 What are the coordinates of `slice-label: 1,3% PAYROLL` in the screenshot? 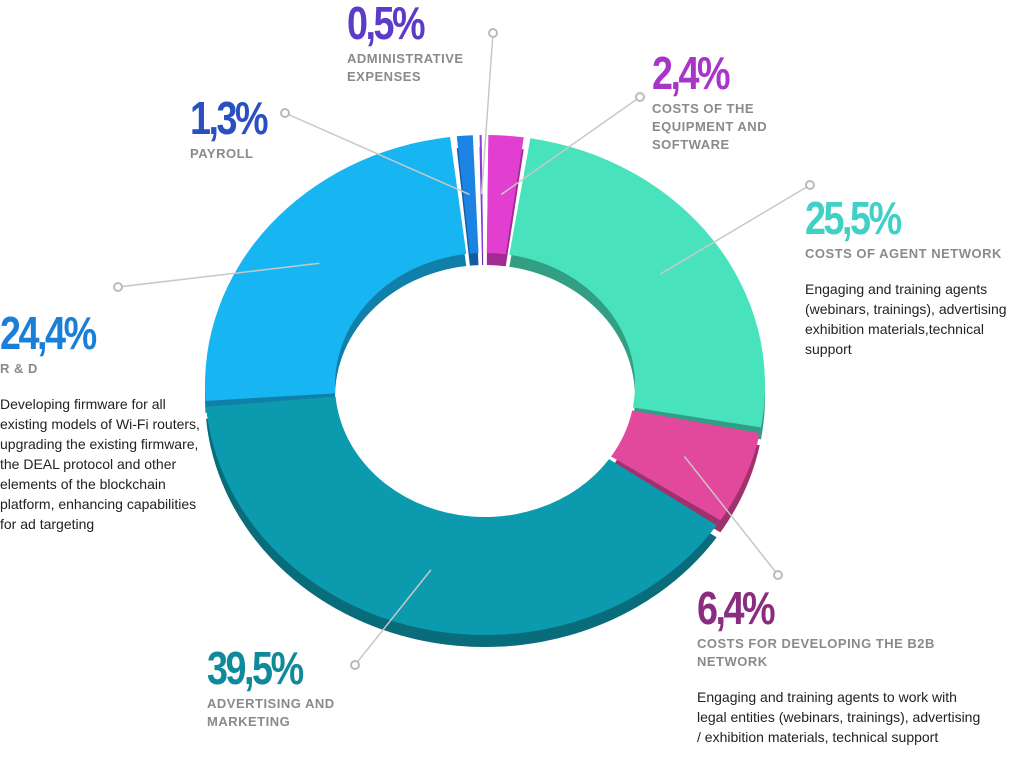 It's located at (230, 129).